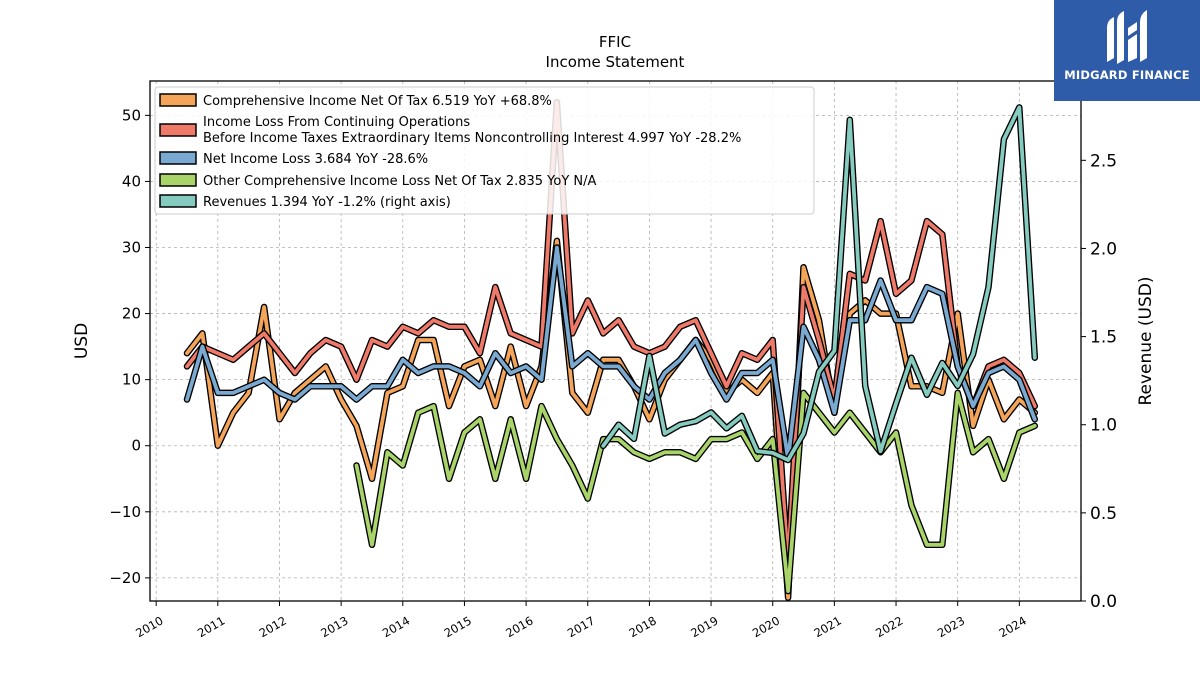 The image size is (1200, 675). Describe the element at coordinates (643, 626) in the screenshot. I see `x-tick-label: 2018` at that location.